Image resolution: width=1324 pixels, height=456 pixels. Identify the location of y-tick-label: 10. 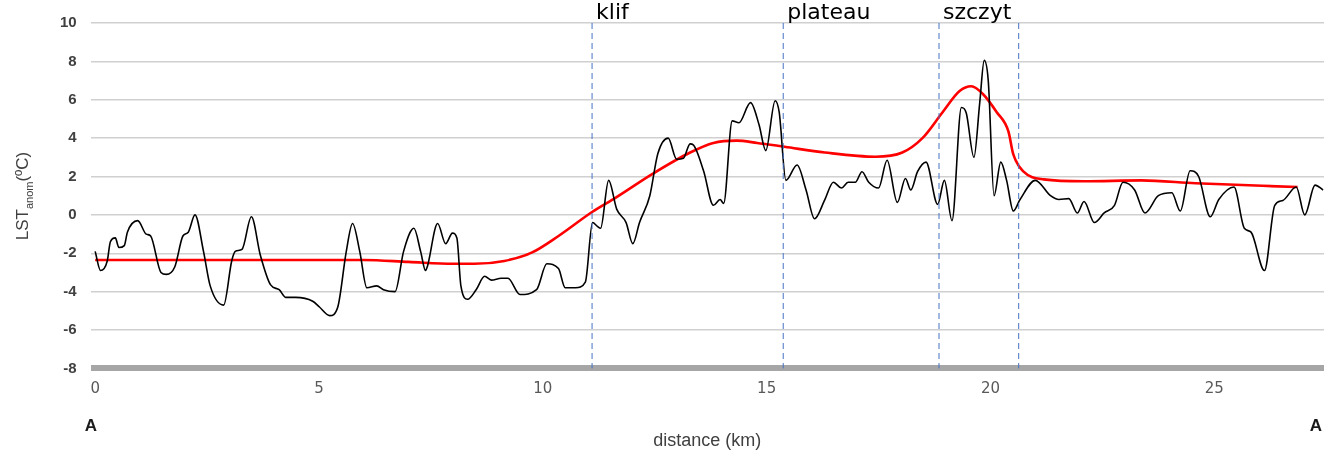
(68, 22).